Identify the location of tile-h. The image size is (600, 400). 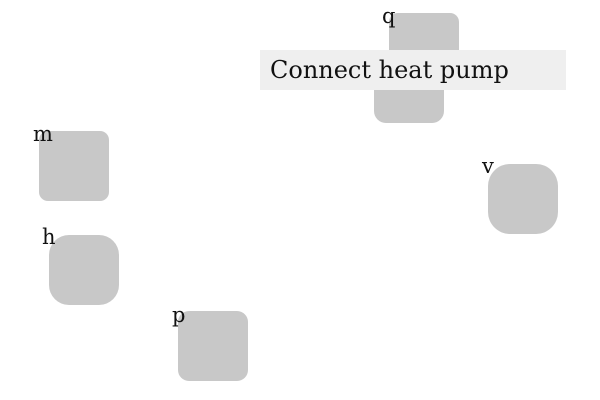
(84, 270).